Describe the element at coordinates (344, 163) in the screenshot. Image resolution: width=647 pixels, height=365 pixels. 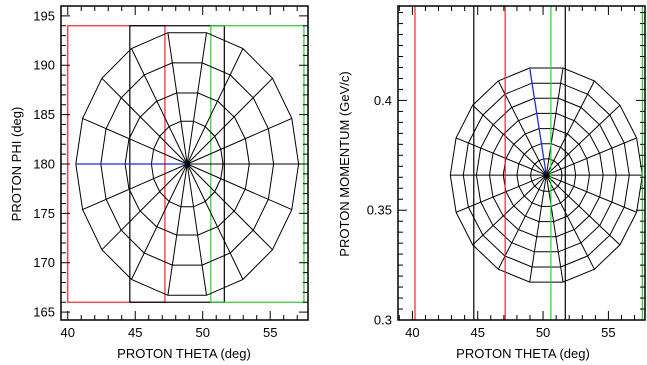
I see `right-y-axis-label: PROTON MOMENTUM (GeV/c)` at that location.